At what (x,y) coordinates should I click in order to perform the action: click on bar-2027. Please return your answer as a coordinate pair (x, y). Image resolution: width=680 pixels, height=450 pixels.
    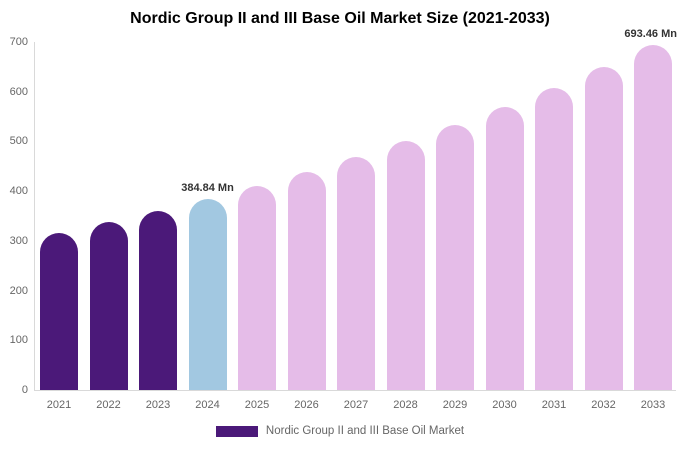
    Looking at the image, I should click on (356, 273).